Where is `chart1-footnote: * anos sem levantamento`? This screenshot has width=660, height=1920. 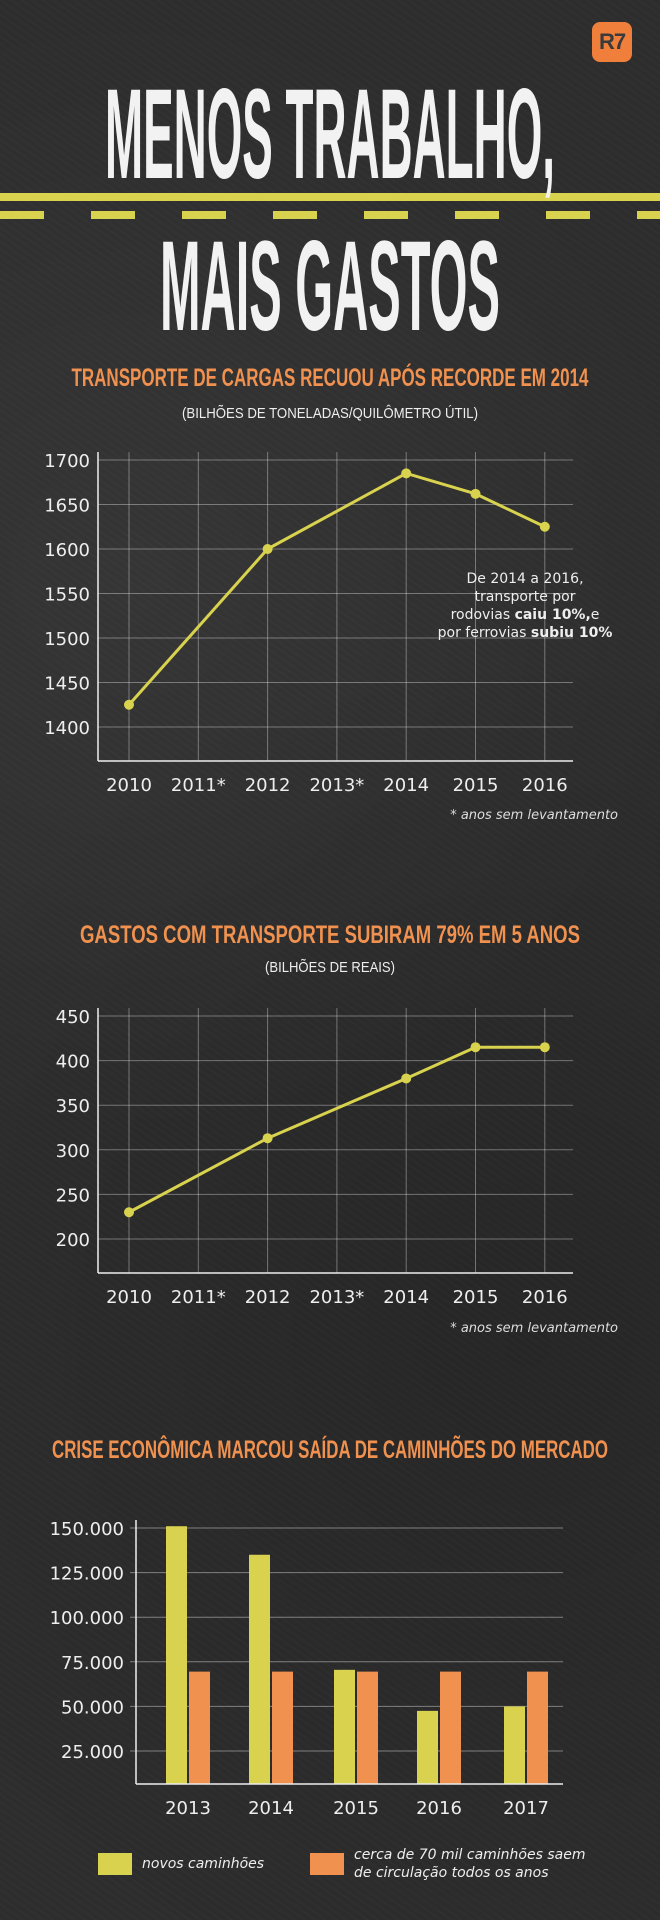
chart1-footnote: * anos sem levantamento is located at coordinates (534, 815).